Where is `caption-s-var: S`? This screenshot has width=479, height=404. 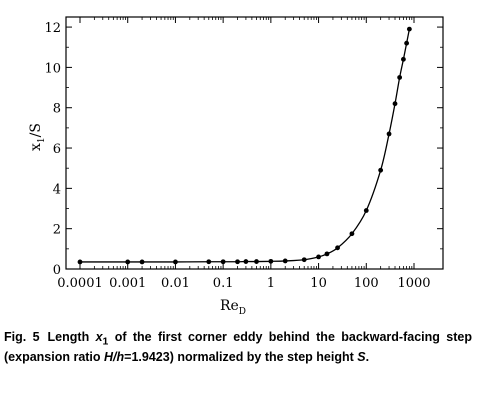 caption-s-var: S is located at coordinates (361, 356).